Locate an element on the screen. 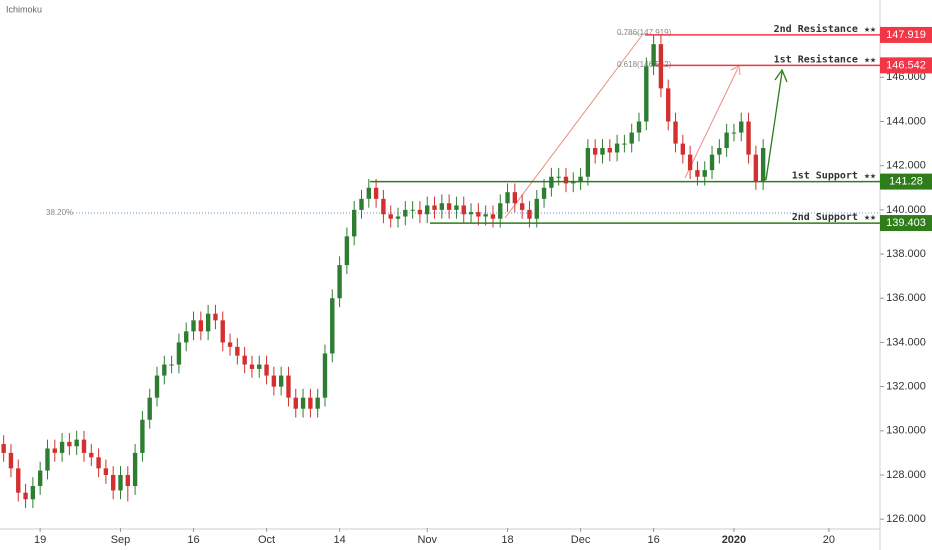 The image size is (932, 550). target-arrow is located at coordinates (774, 126).